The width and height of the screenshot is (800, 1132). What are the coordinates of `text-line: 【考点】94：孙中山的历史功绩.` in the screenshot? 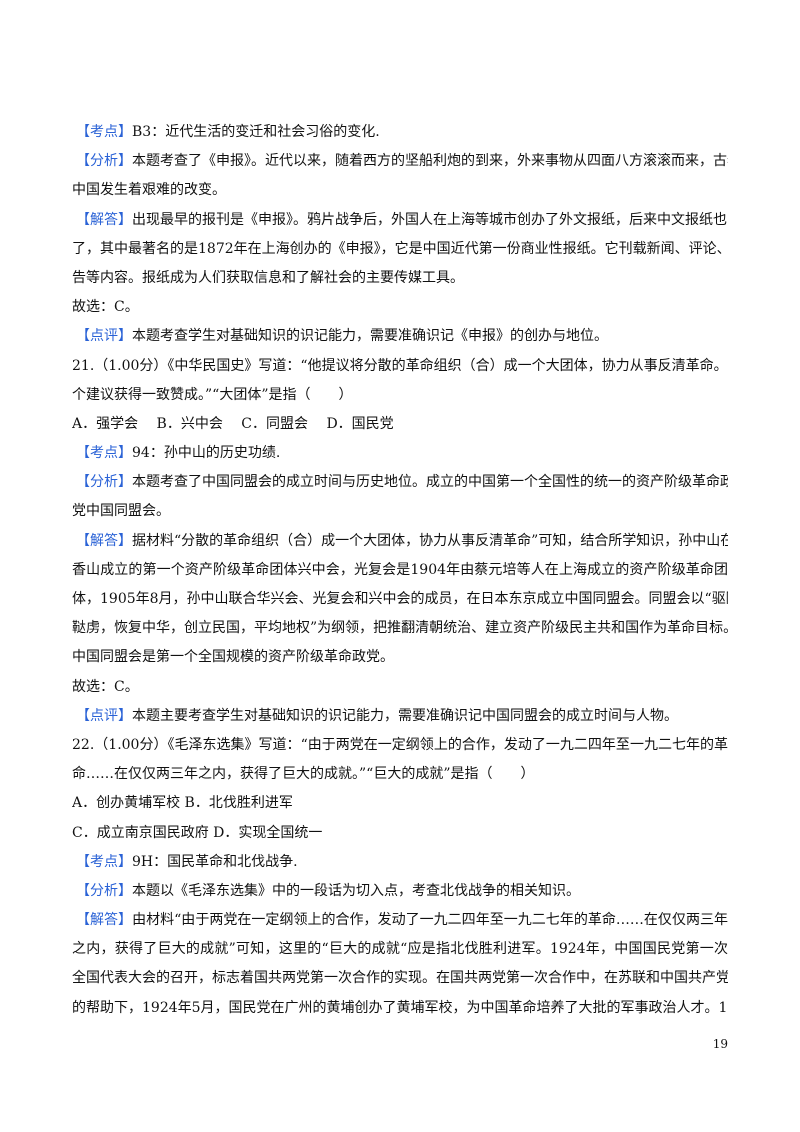 It's located at (402, 453).